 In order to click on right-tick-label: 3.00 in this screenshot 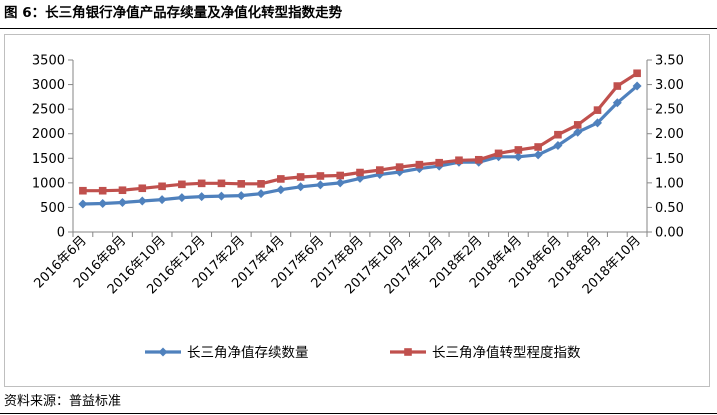, I will do `click(669, 85)`.